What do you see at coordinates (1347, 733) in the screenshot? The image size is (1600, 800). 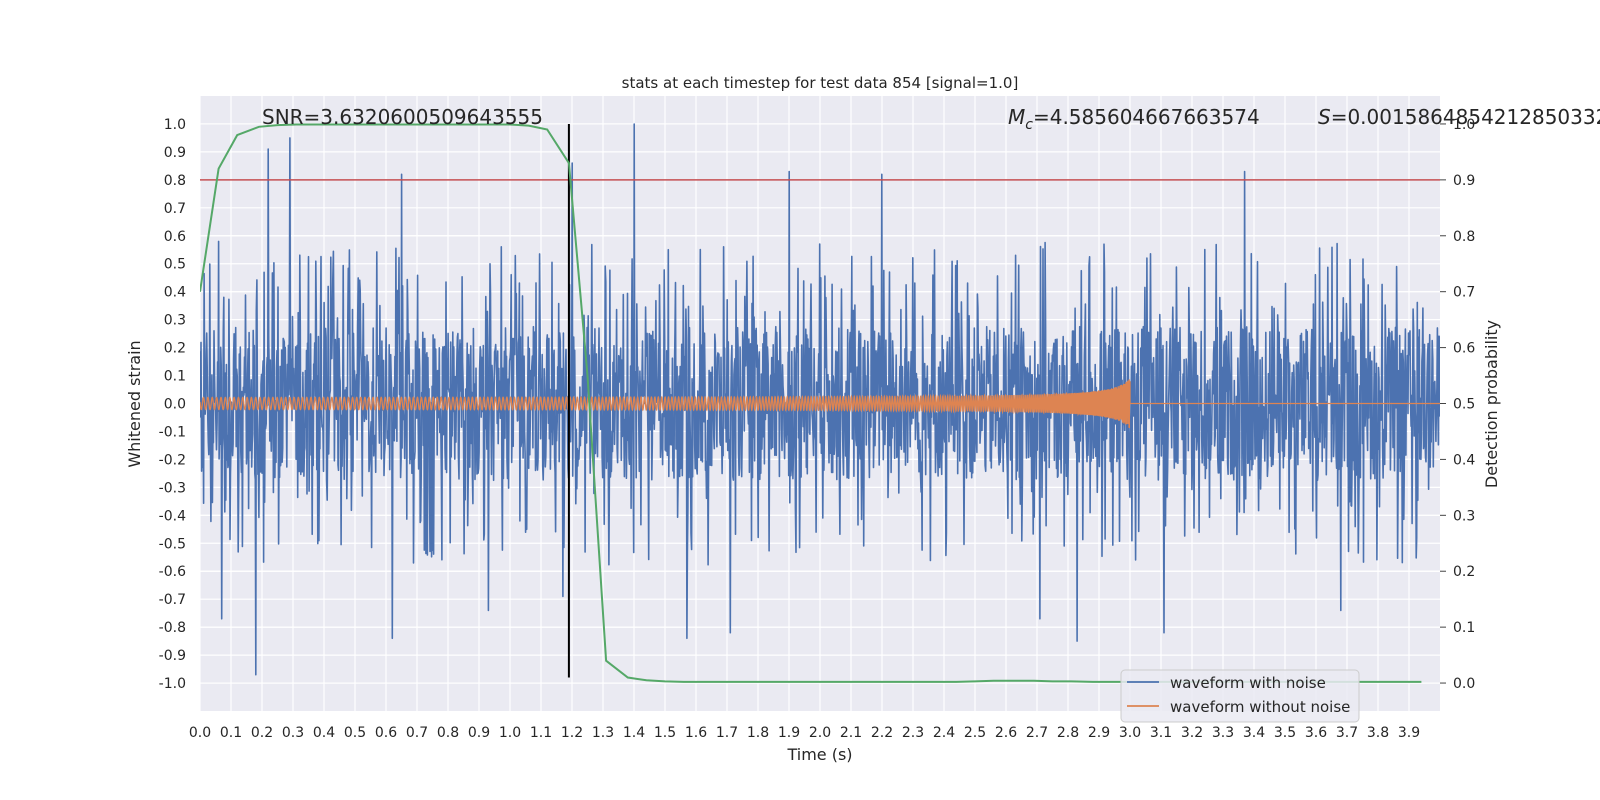 I see `x-tick-label: 3.7` at bounding box center [1347, 733].